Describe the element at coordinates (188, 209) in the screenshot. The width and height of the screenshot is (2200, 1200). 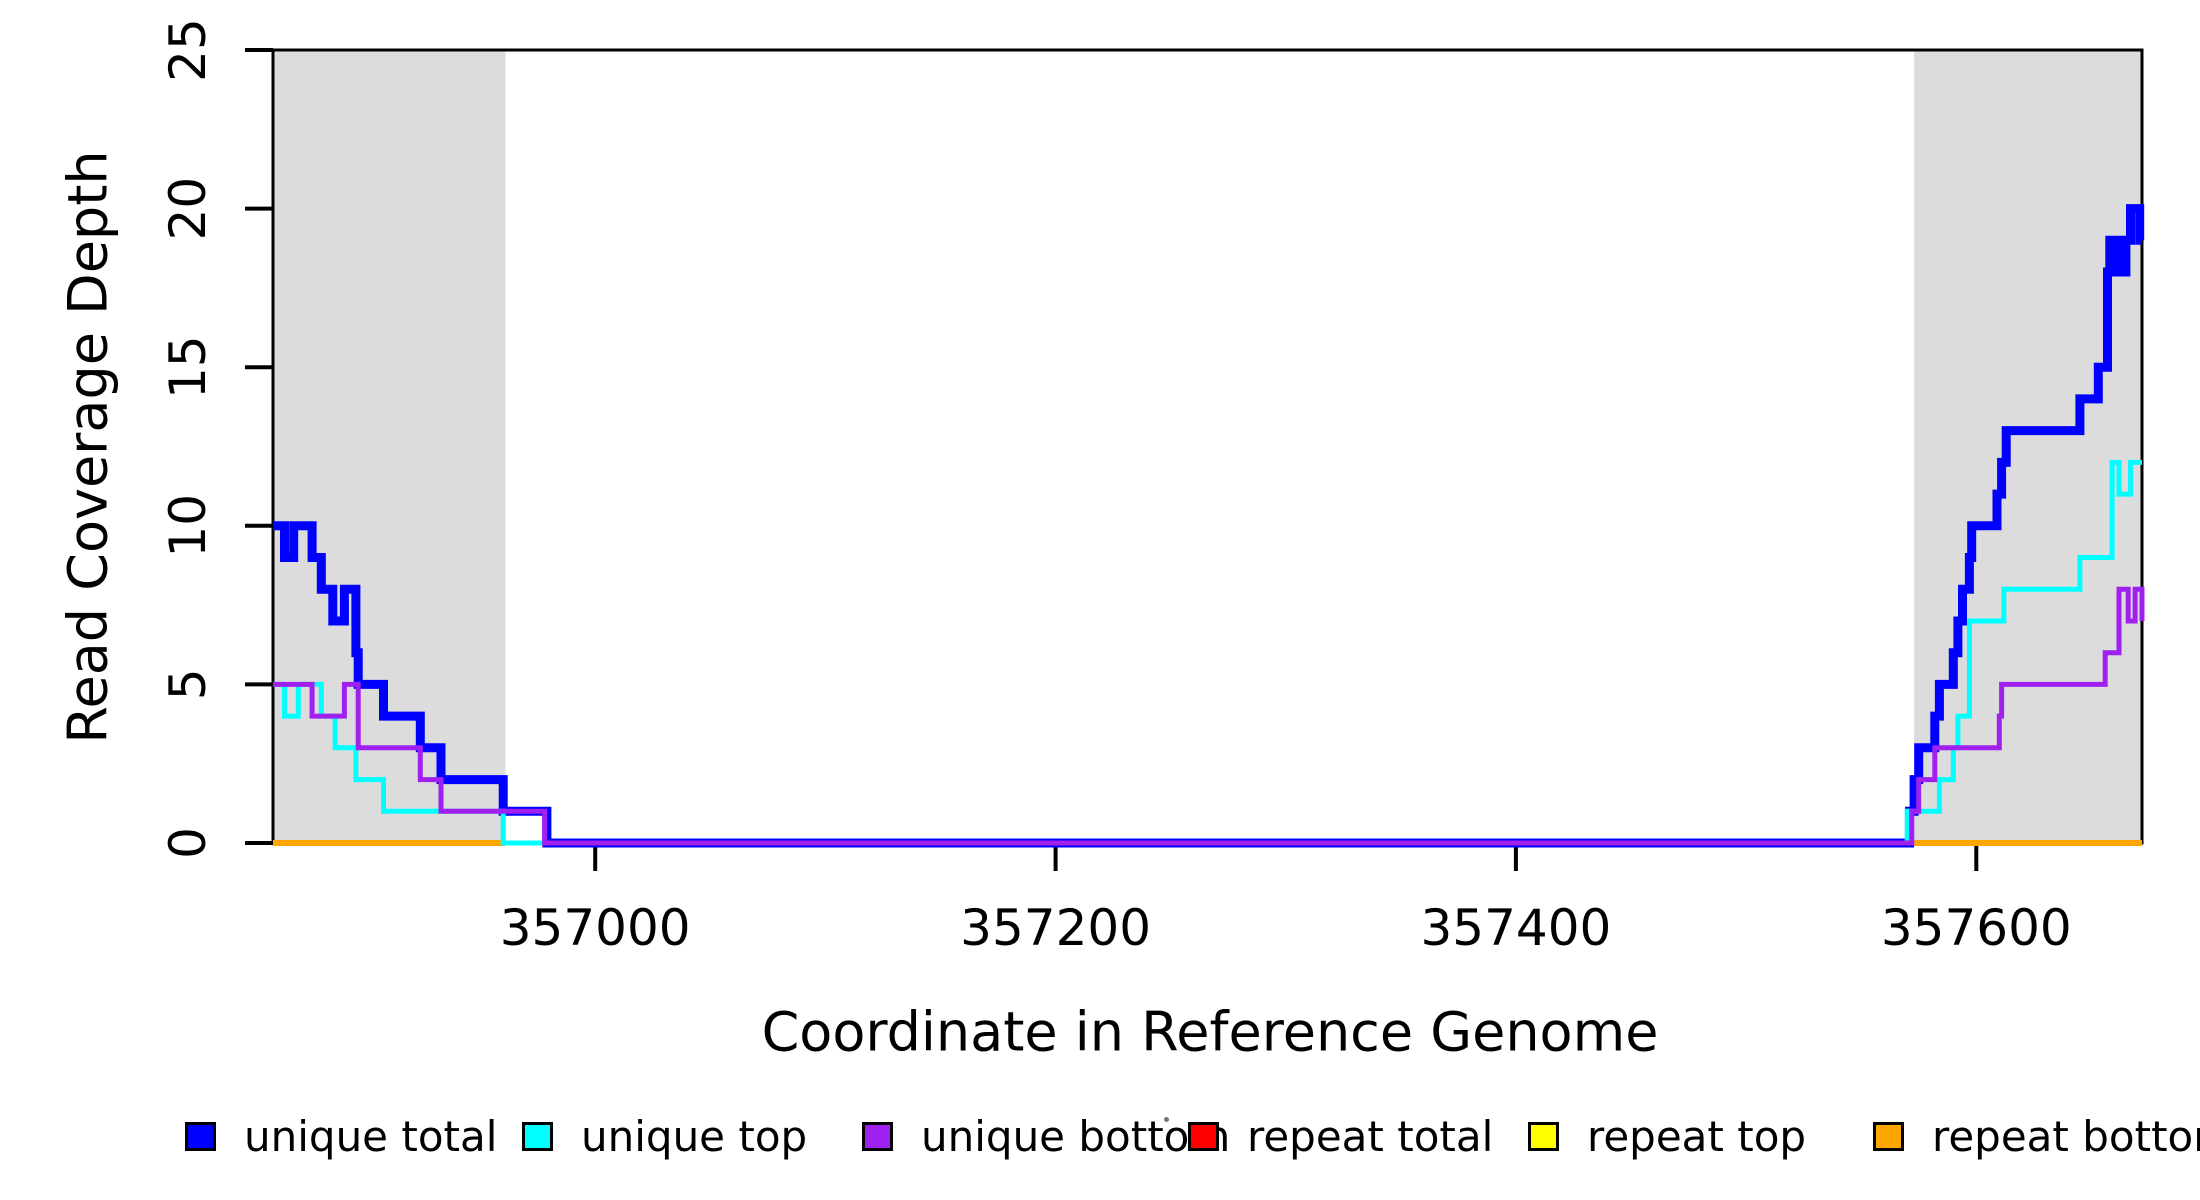
I see `y-tick-label: 20` at that location.